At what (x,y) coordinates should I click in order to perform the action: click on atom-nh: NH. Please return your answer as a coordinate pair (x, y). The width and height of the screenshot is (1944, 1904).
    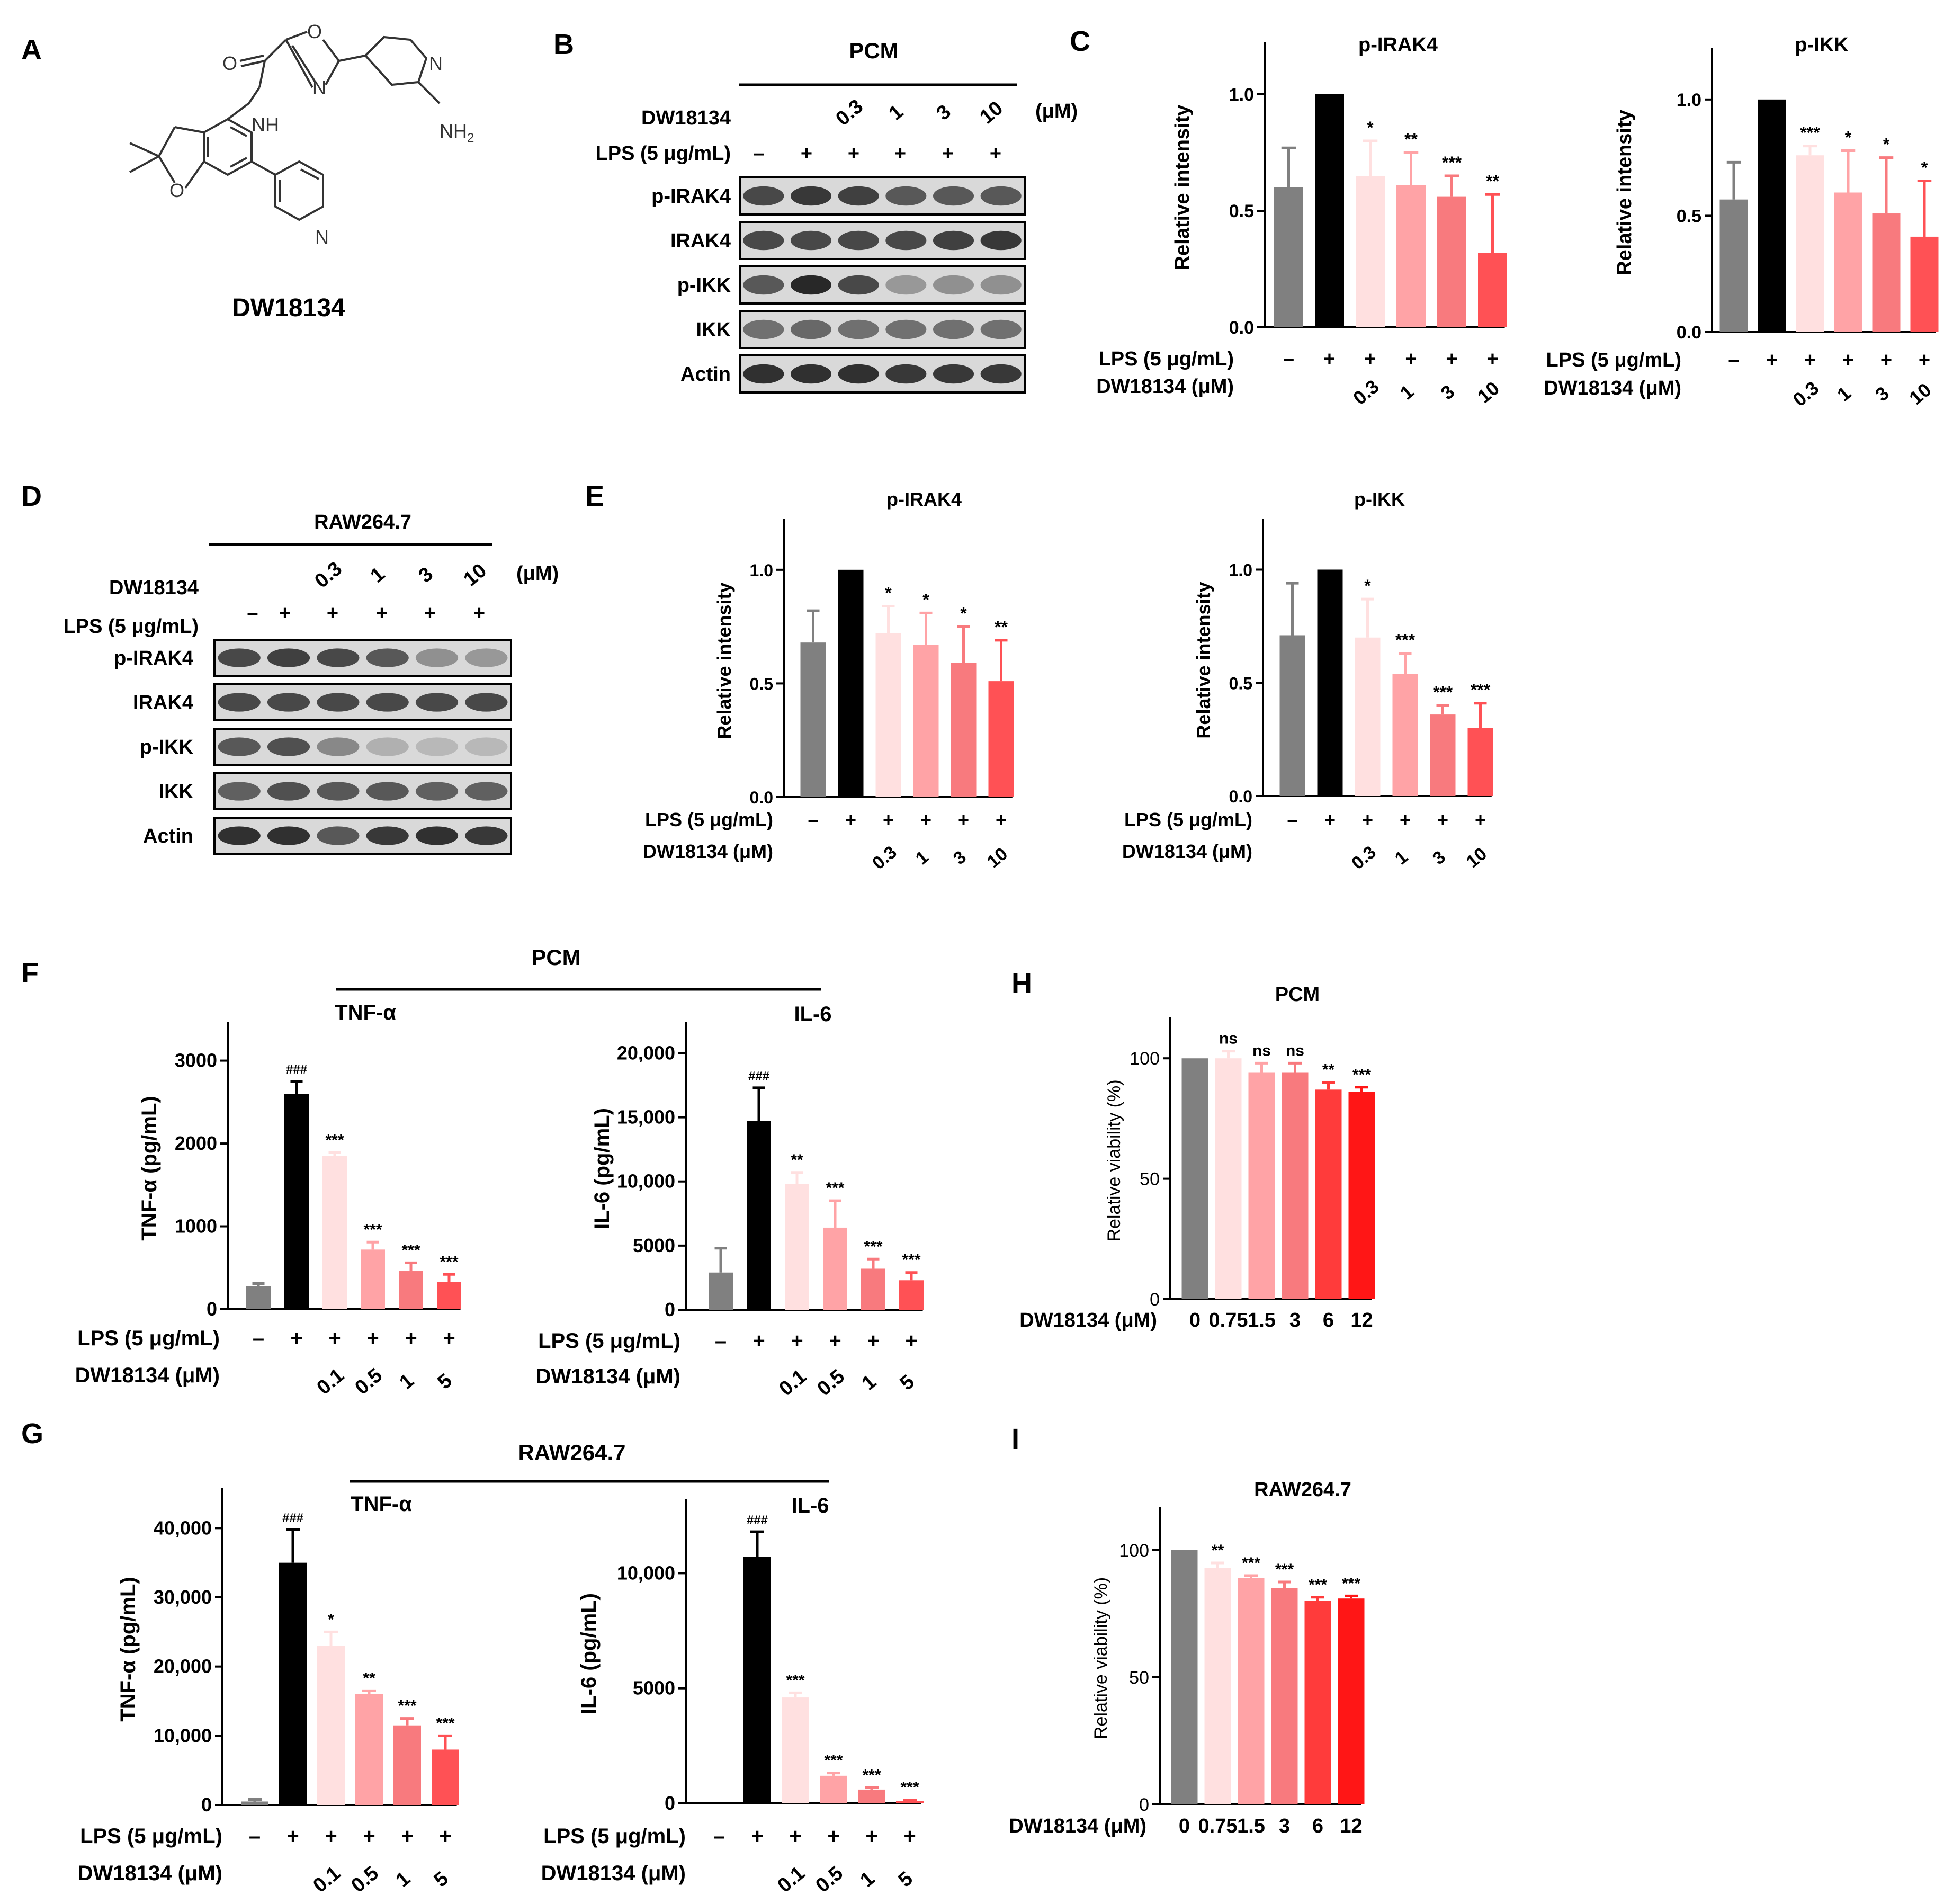
    Looking at the image, I should click on (265, 125).